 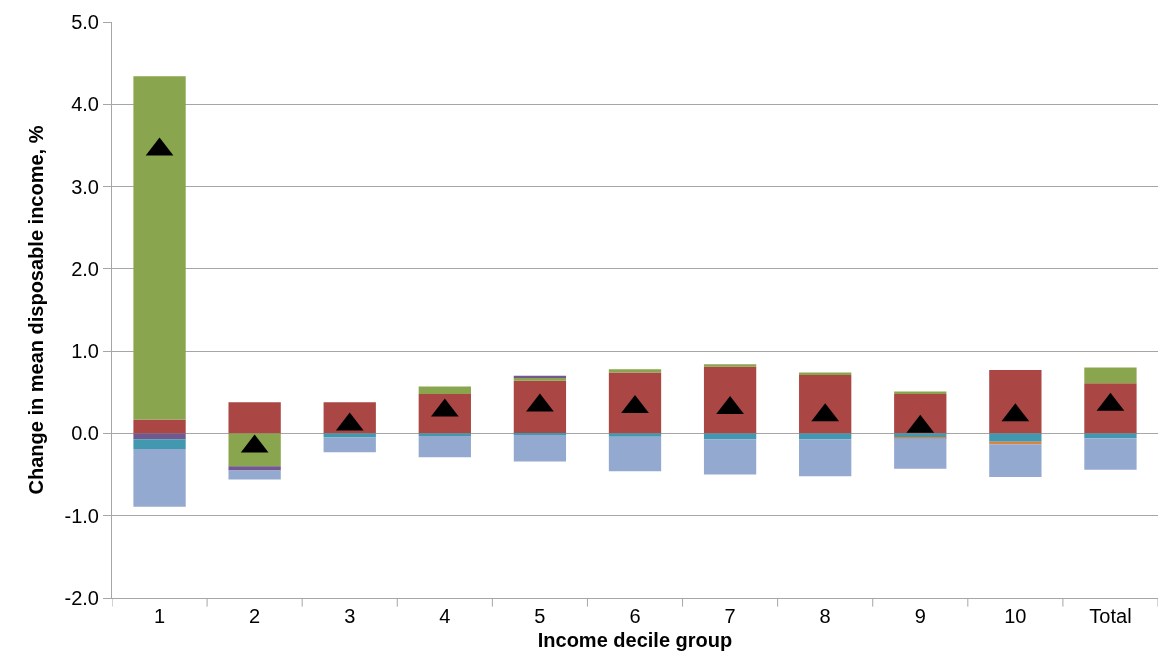 What do you see at coordinates (81, 515) in the screenshot?
I see `y-tick-label: -1.0` at bounding box center [81, 515].